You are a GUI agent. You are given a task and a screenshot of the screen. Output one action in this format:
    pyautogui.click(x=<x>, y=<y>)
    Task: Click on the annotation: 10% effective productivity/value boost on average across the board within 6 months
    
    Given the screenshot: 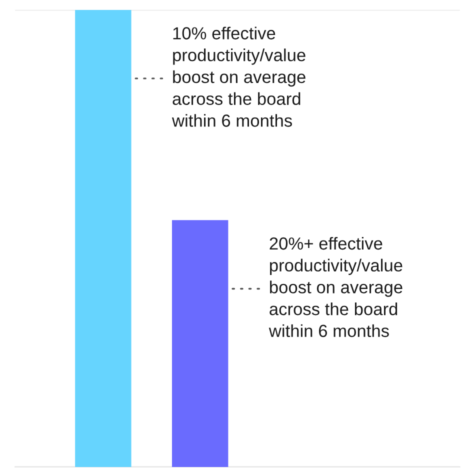 What is the action you would take?
    pyautogui.click(x=239, y=76)
    